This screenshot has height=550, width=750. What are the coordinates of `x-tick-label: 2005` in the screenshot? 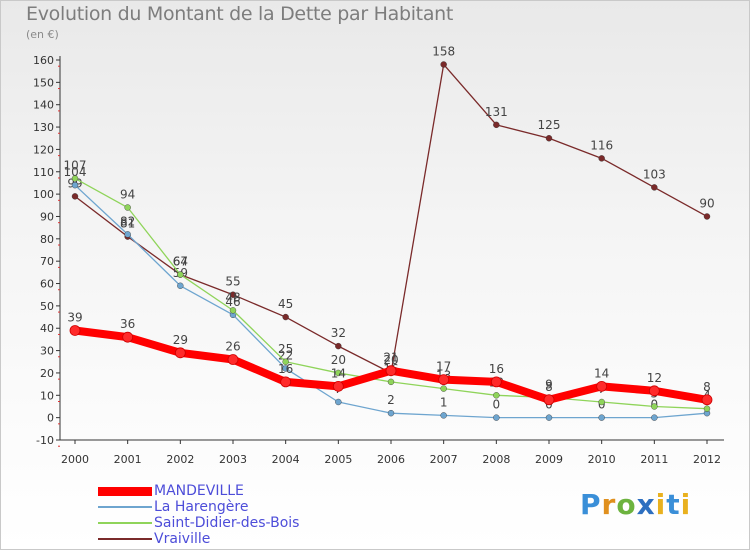 It's located at (338, 459).